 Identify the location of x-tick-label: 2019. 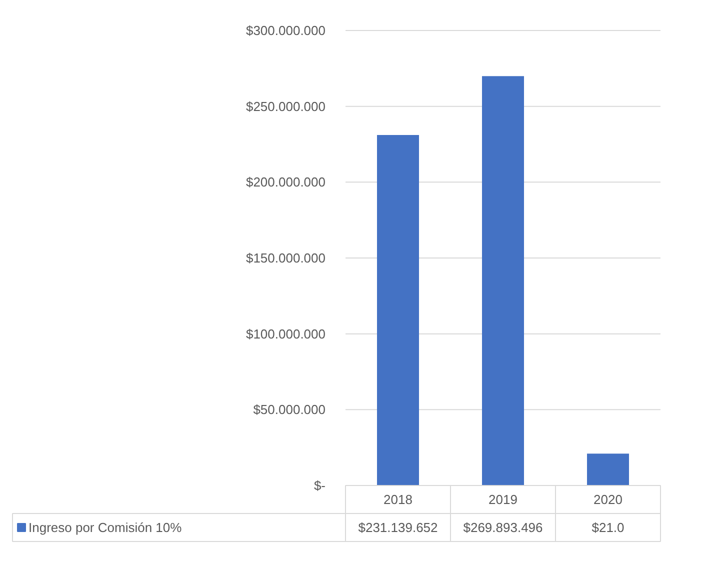
(503, 499).